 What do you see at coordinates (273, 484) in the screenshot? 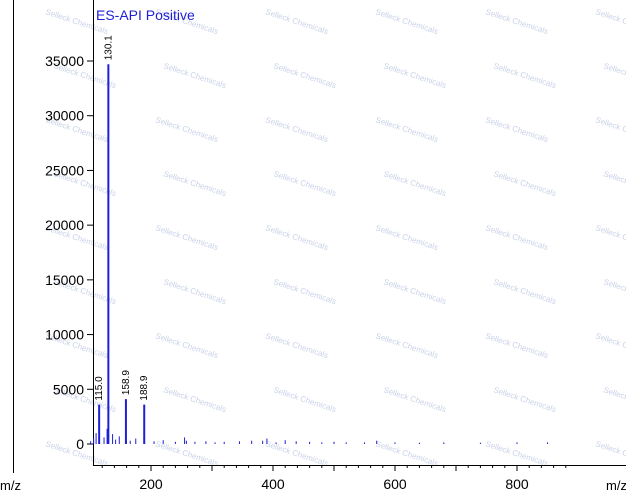
I see `x-tick-label: 400` at bounding box center [273, 484].